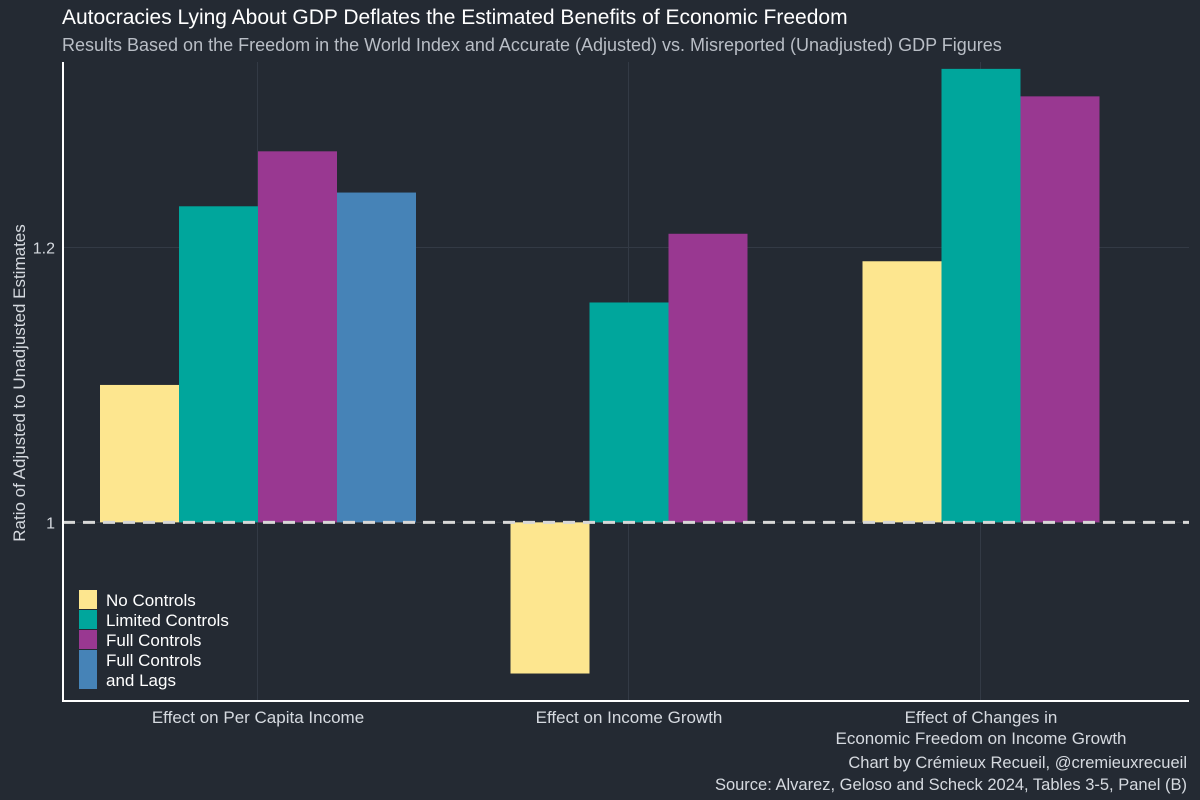 The height and width of the screenshot is (800, 1200). Describe the element at coordinates (629, 717) in the screenshot. I see `x-tick-label-2-line-1: Effect on Income Growth` at that location.